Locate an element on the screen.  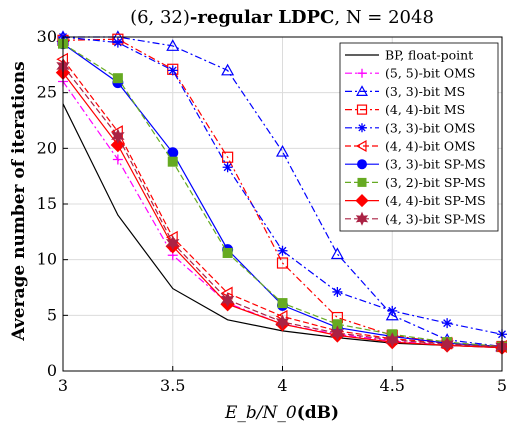
legend-label: (3, 2)-bit SP-MS is located at coordinates (435, 182).